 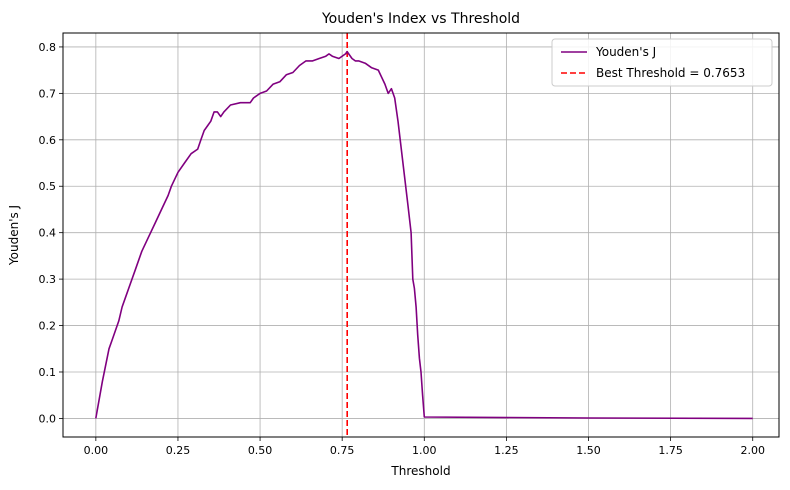 I want to click on legend-label: Youden's J, so click(x=625, y=52).